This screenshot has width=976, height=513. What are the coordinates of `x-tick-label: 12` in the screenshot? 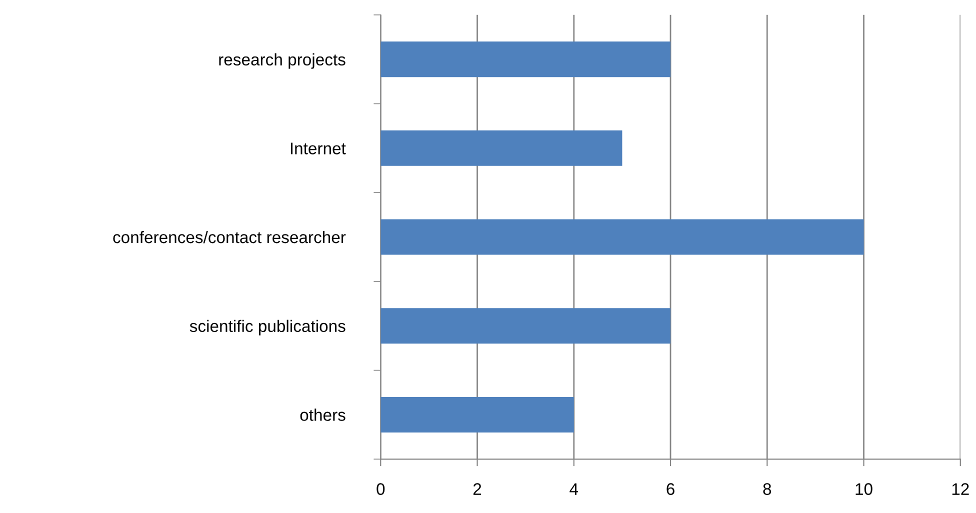 It's located at (960, 489).